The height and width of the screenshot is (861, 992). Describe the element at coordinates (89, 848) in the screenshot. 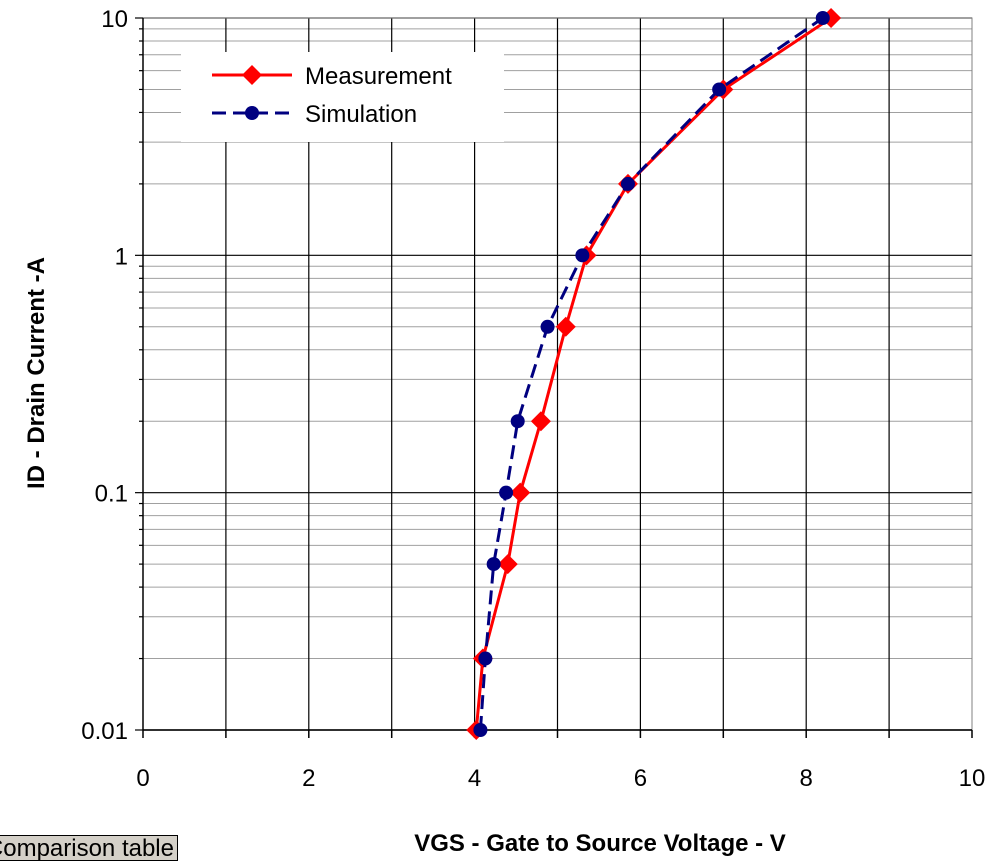

I see `comparison-table-tab: Comparison table` at that location.